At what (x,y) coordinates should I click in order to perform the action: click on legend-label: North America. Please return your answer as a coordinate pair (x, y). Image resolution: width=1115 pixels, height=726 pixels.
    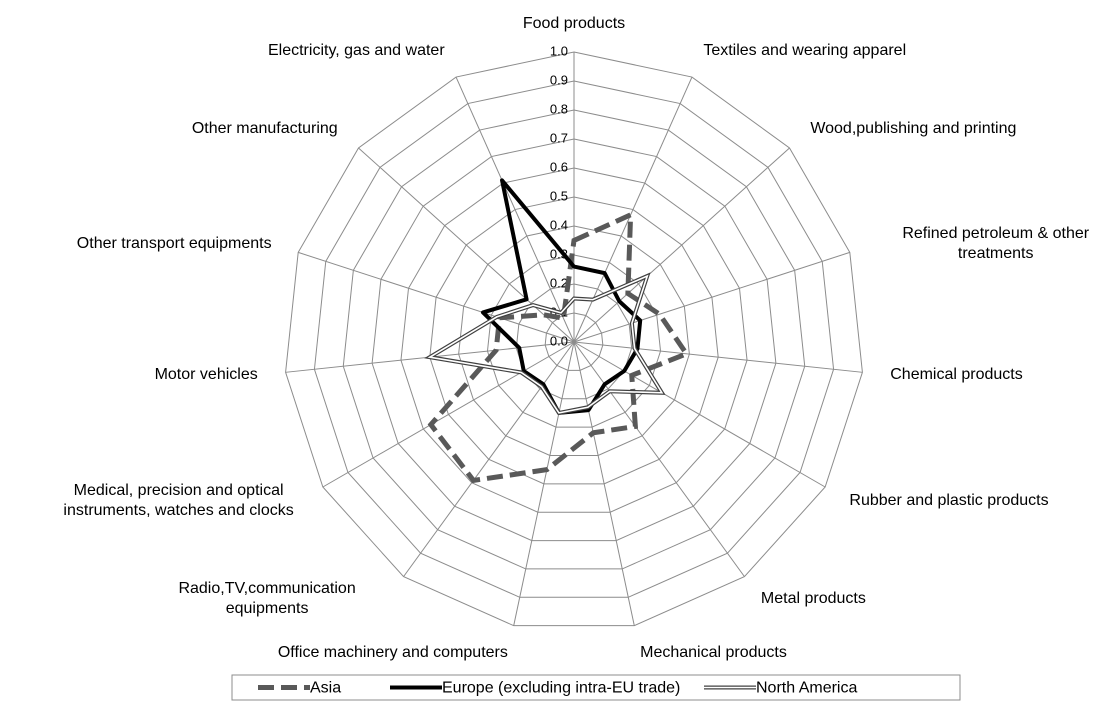
    Looking at the image, I should click on (806, 688).